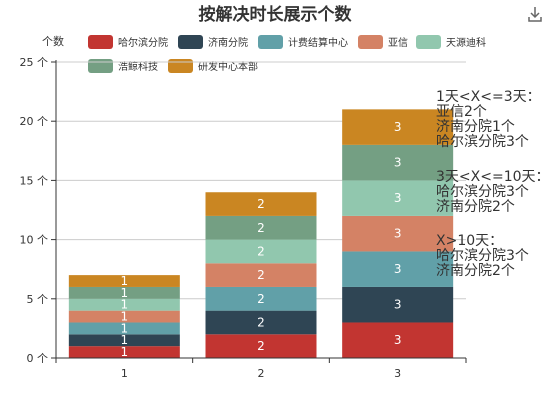 This screenshot has height=420, width=550. I want to click on legend-label: 计费结算中心, so click(318, 42).